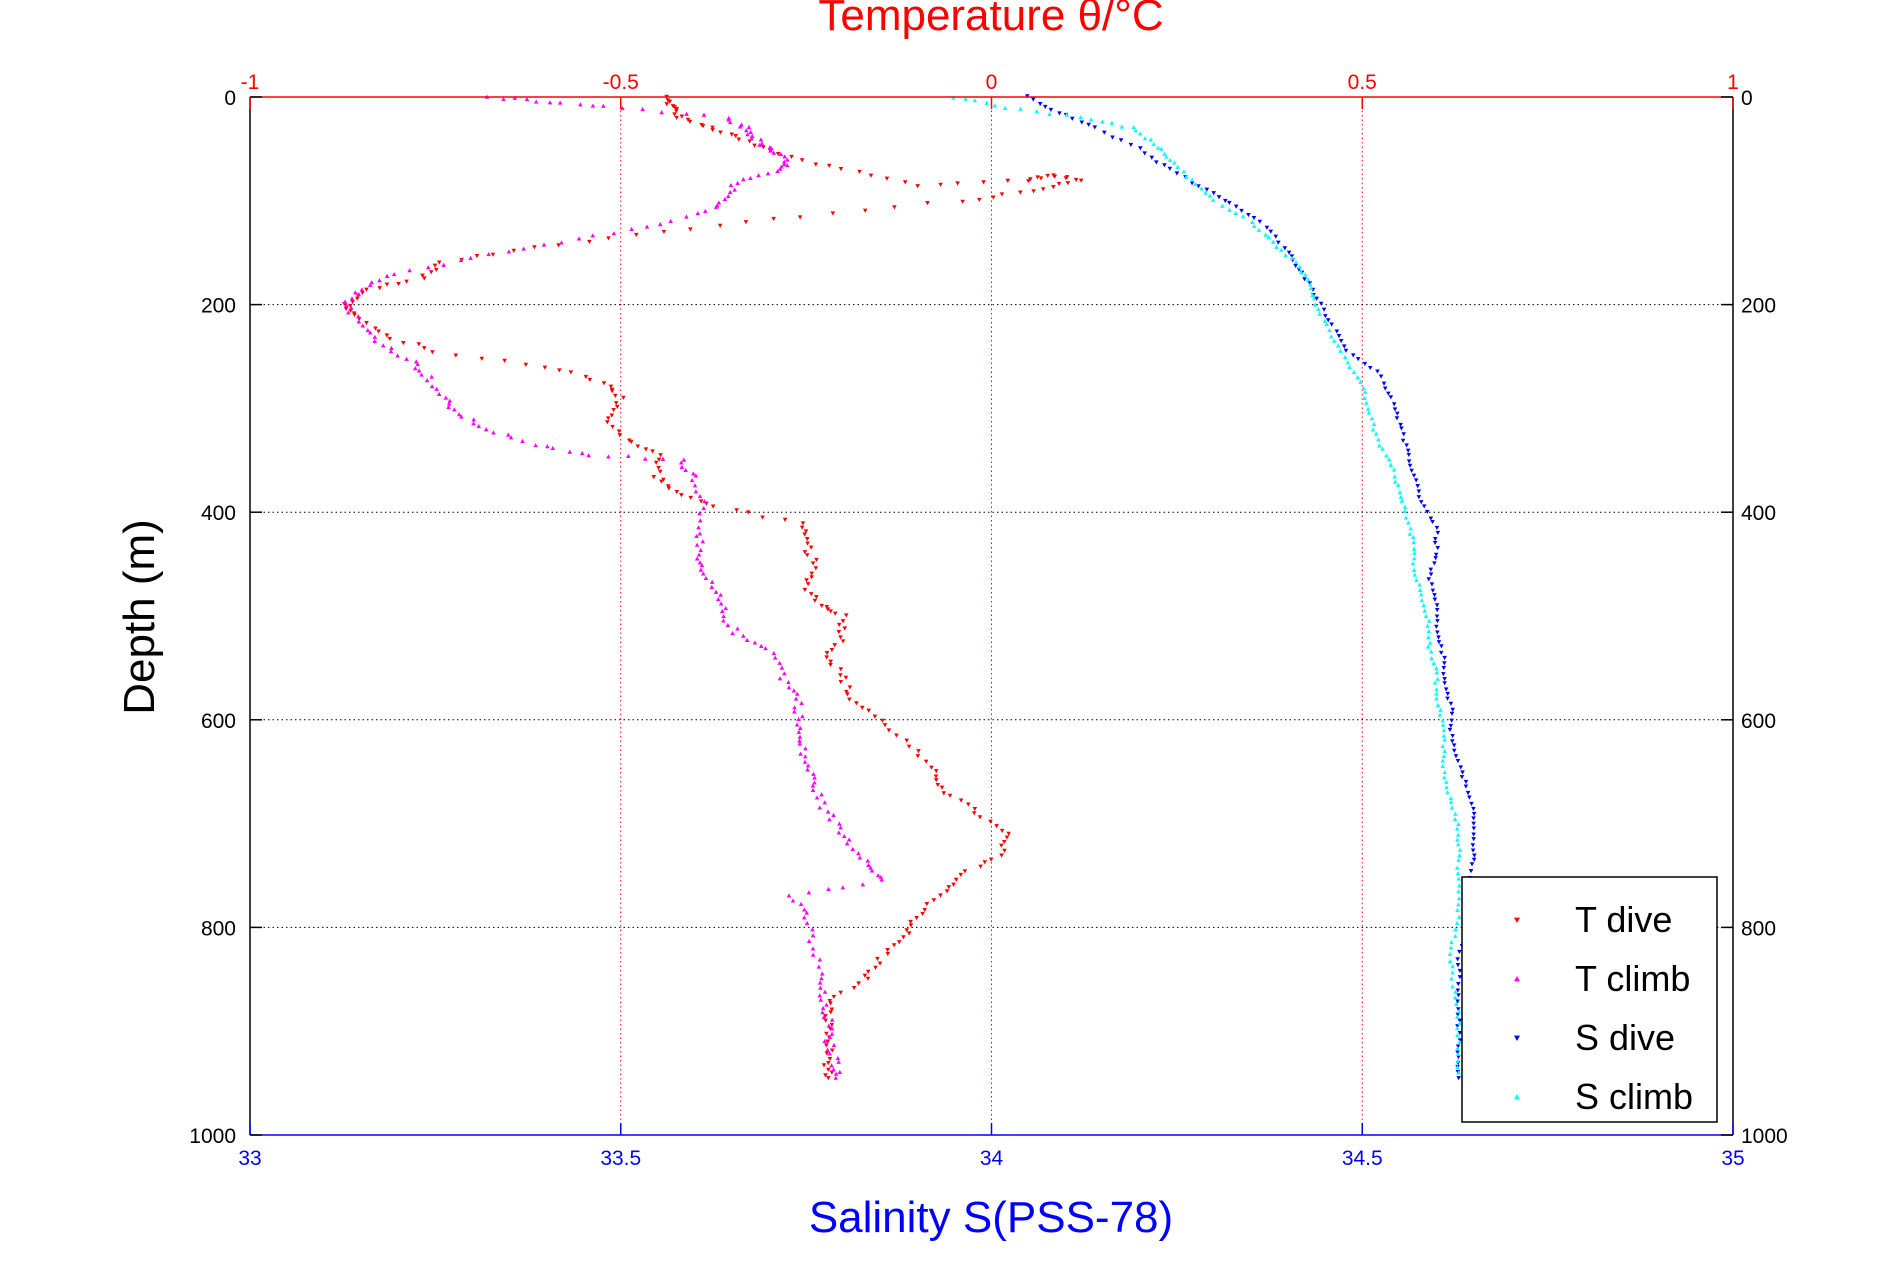  What do you see at coordinates (249, 1158) in the screenshot?
I see `bottom-axis-tick-label: 33` at bounding box center [249, 1158].